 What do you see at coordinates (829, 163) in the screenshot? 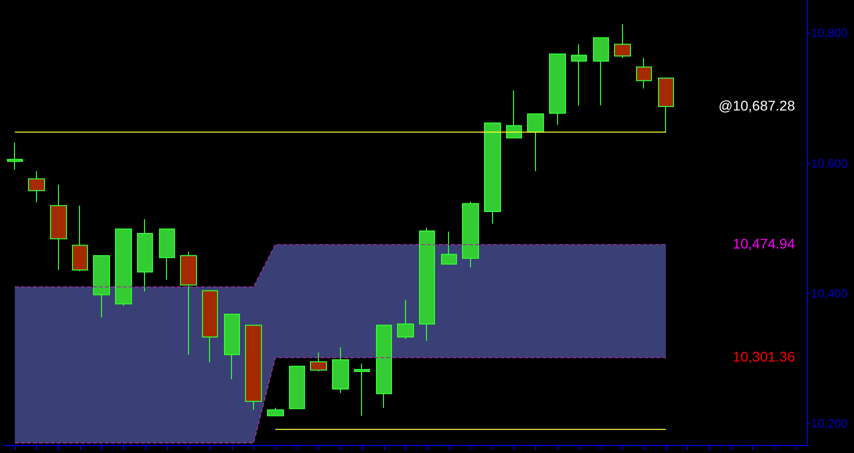
I see `y-tick-label: 10,600` at bounding box center [829, 163].